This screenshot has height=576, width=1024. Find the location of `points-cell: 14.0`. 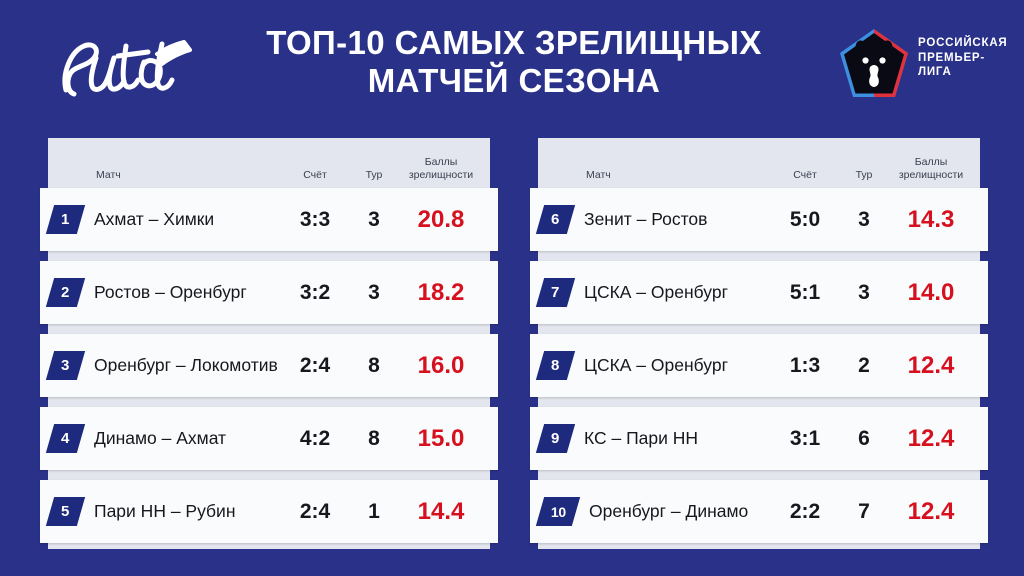

points-cell: 14.0 is located at coordinates (931, 292).